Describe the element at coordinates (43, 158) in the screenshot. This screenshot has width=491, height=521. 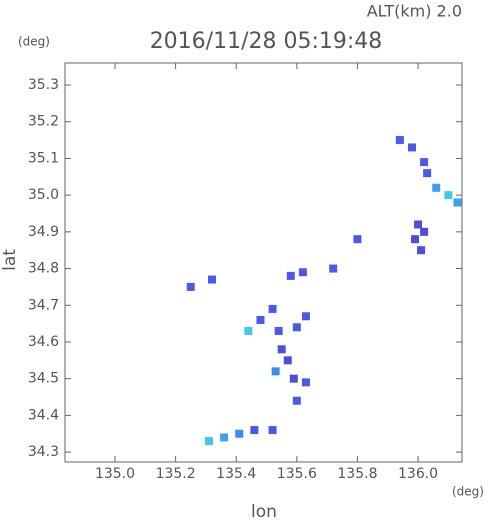
I see `y-tick-label: 35.1` at that location.